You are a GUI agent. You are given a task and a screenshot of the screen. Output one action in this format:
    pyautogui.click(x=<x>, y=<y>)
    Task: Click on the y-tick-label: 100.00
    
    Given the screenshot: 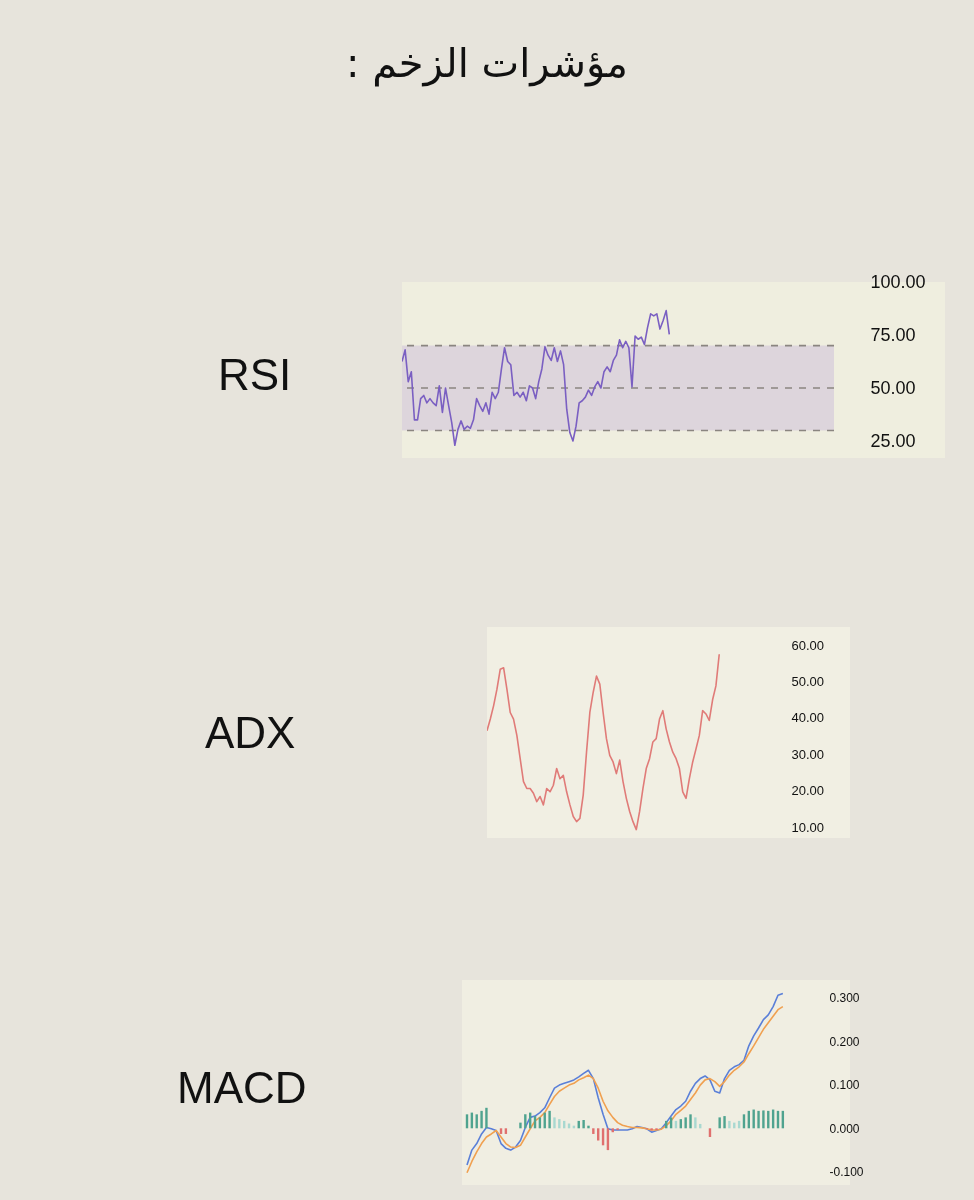 What is the action you would take?
    pyautogui.click(x=898, y=281)
    